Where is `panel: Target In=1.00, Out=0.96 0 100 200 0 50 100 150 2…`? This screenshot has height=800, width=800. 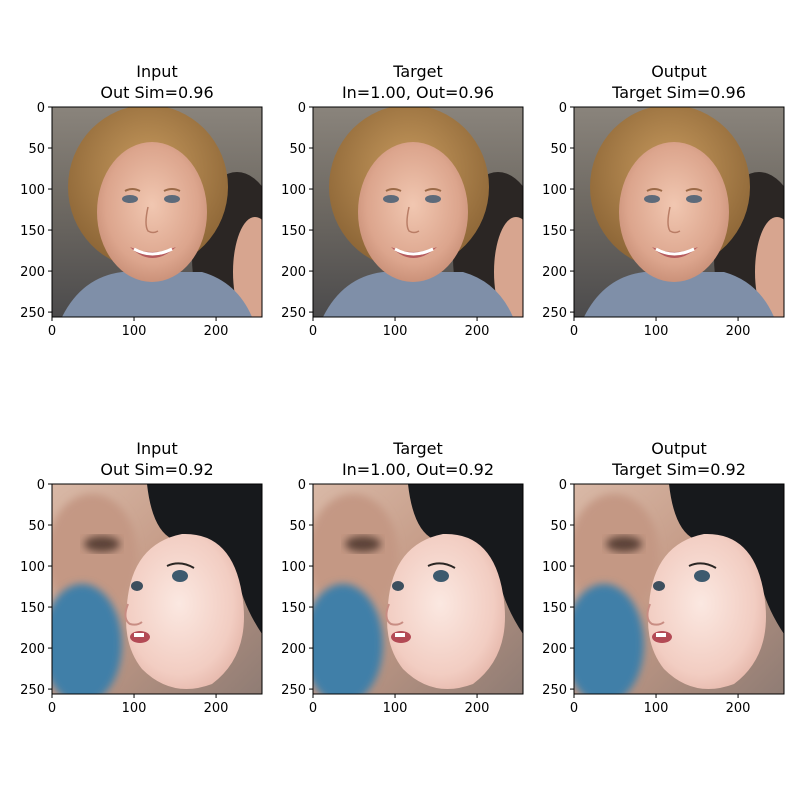 panel: Target In=1.00, Out=0.96 0 100 200 0 50 100 150 2… is located at coordinates (402, 200).